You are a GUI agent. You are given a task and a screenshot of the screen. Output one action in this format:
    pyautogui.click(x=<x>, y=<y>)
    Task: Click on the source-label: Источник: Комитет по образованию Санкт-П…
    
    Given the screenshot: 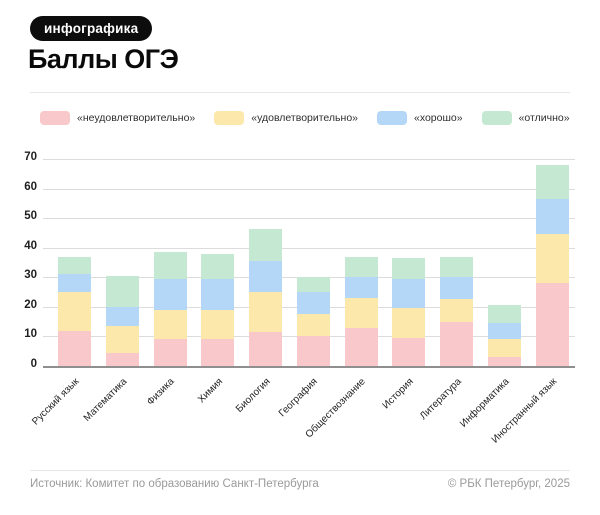 What is the action you would take?
    pyautogui.click(x=174, y=484)
    